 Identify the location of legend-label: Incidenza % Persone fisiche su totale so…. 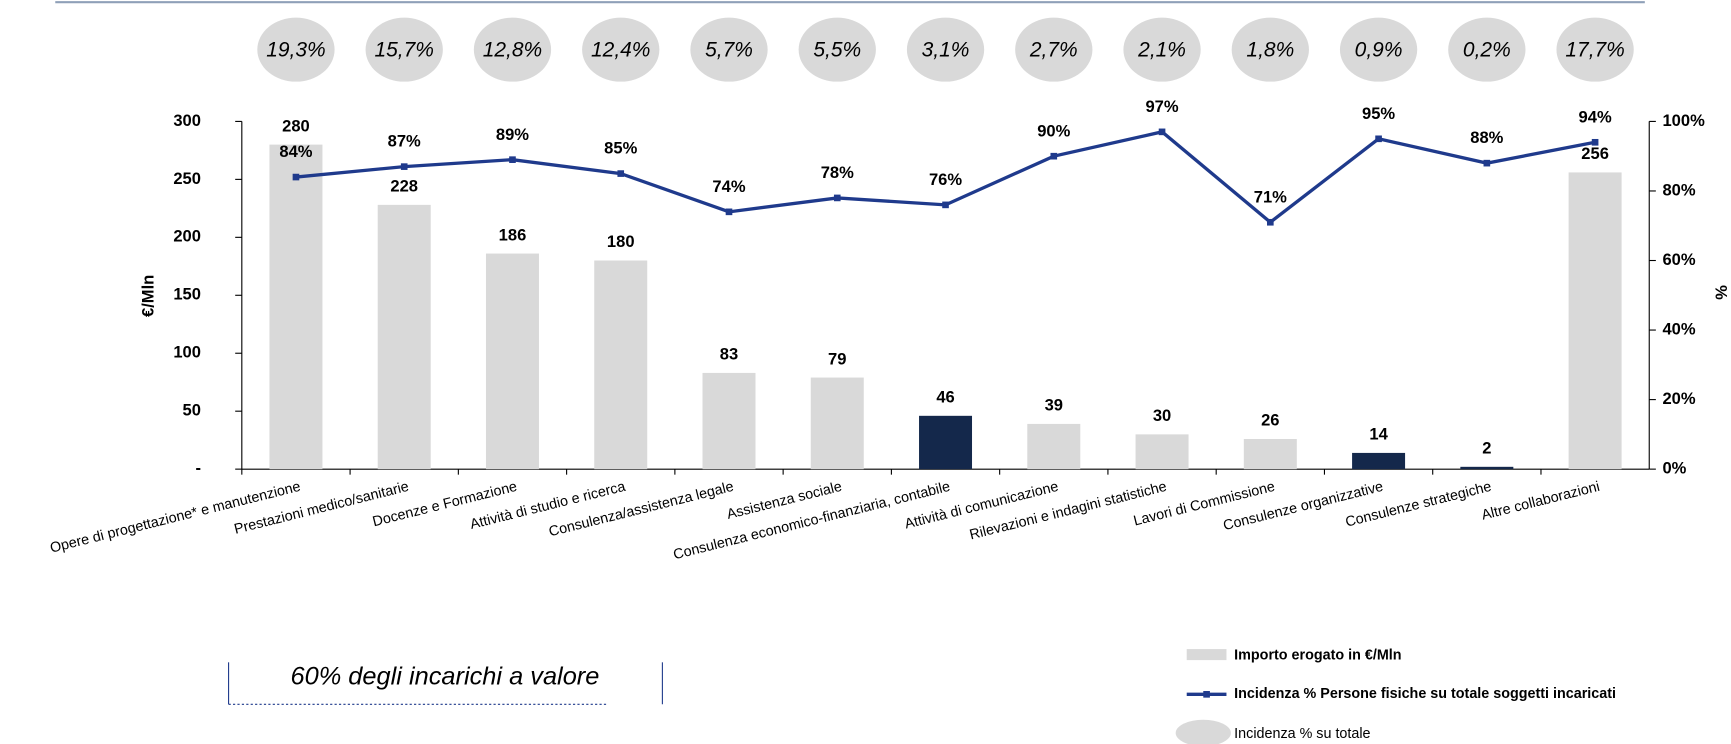
(1425, 694).